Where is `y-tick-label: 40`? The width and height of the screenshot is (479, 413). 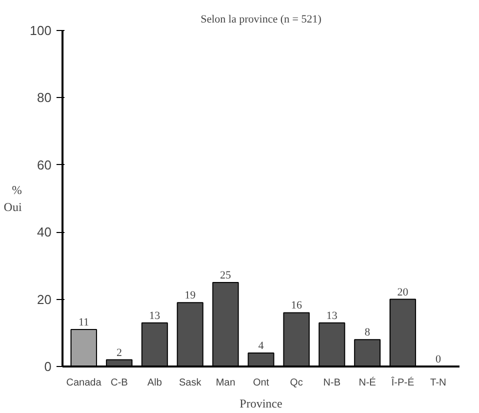
y-tick-label: 40 is located at coordinates (44, 232).